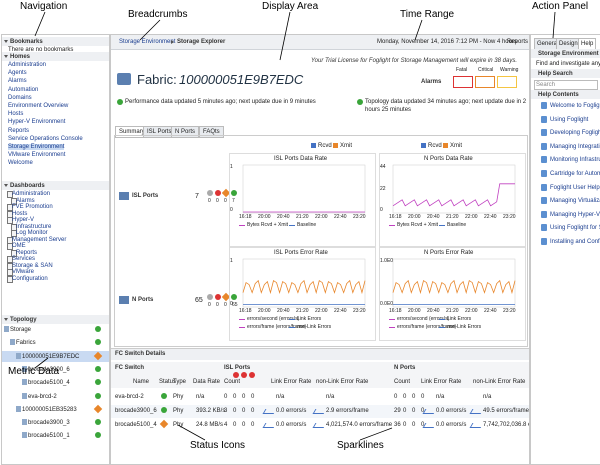  I want to click on nav-item: There are no bookmarks, so click(41, 49).